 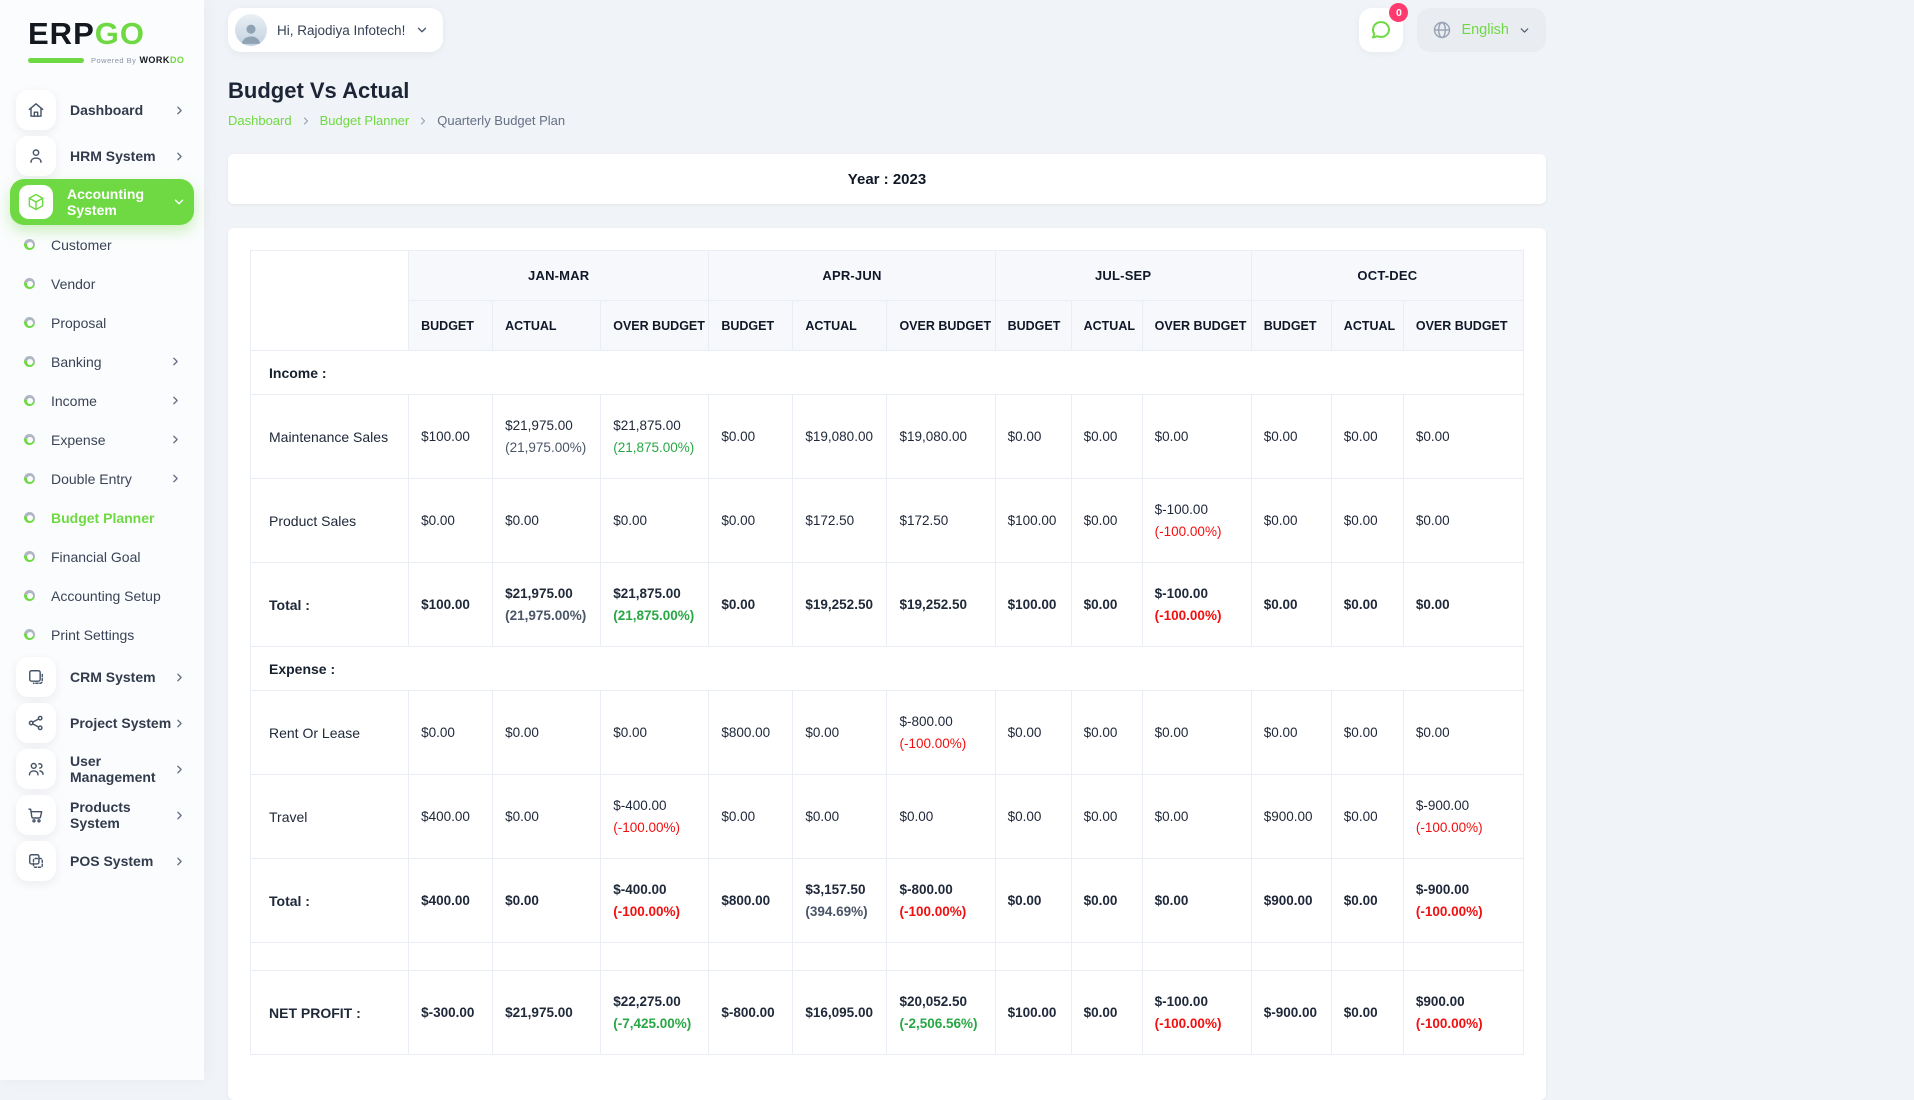 What do you see at coordinates (1384, 27) in the screenshot?
I see `messenger-button: 0` at bounding box center [1384, 27].